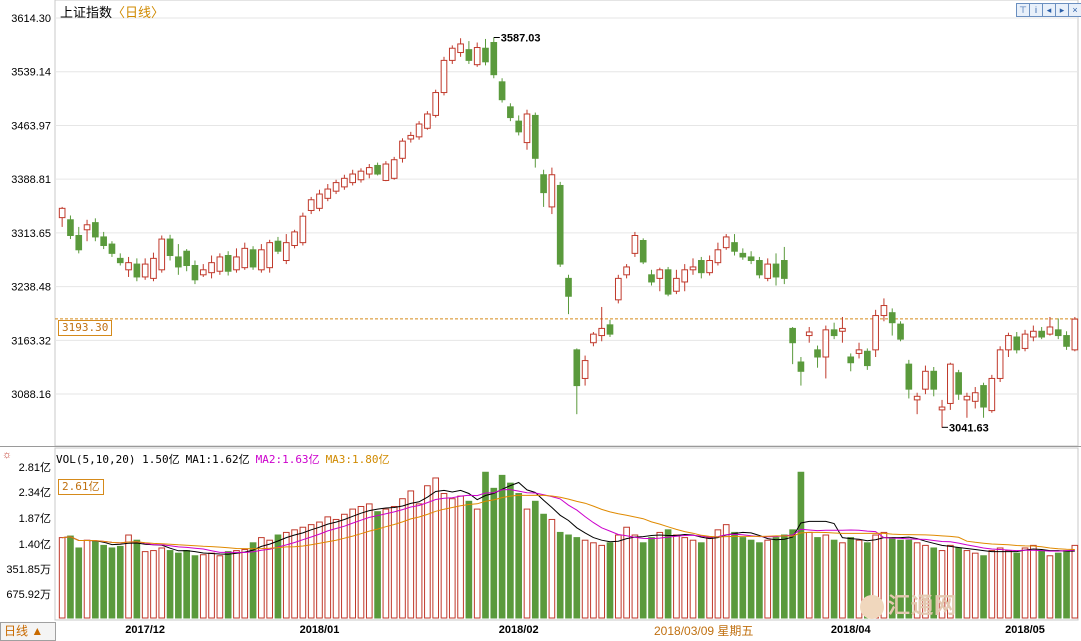 The image size is (1081, 641). I want to click on back-icon: ◂, so click(1049, 10).